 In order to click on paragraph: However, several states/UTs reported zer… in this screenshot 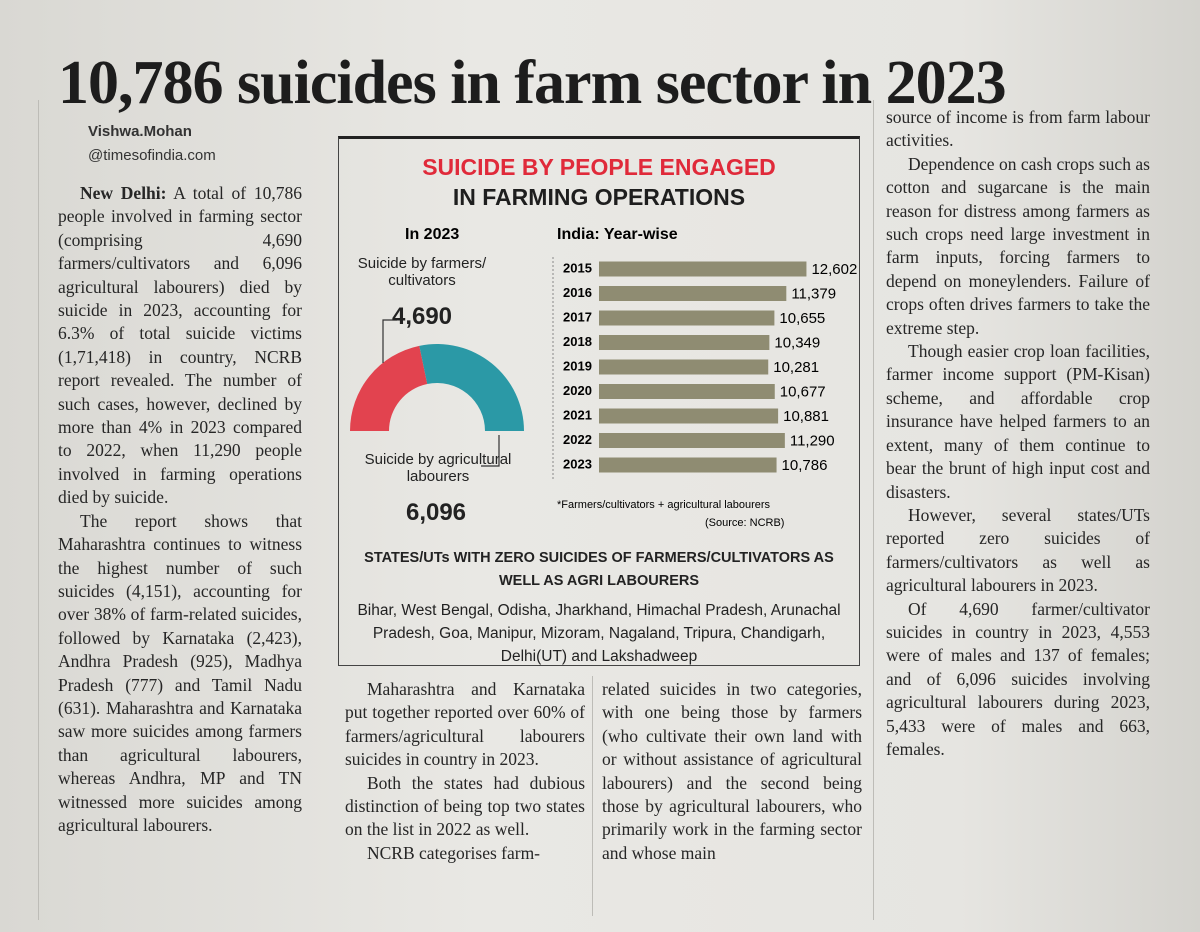, I will do `click(1018, 550)`.